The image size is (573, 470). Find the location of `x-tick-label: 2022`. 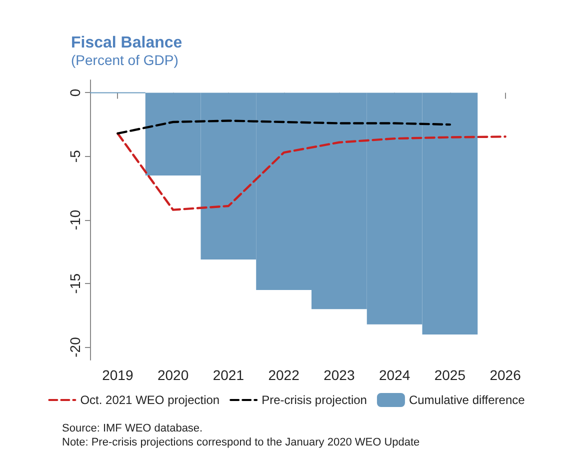

x-tick-label: 2022 is located at coordinates (284, 375).